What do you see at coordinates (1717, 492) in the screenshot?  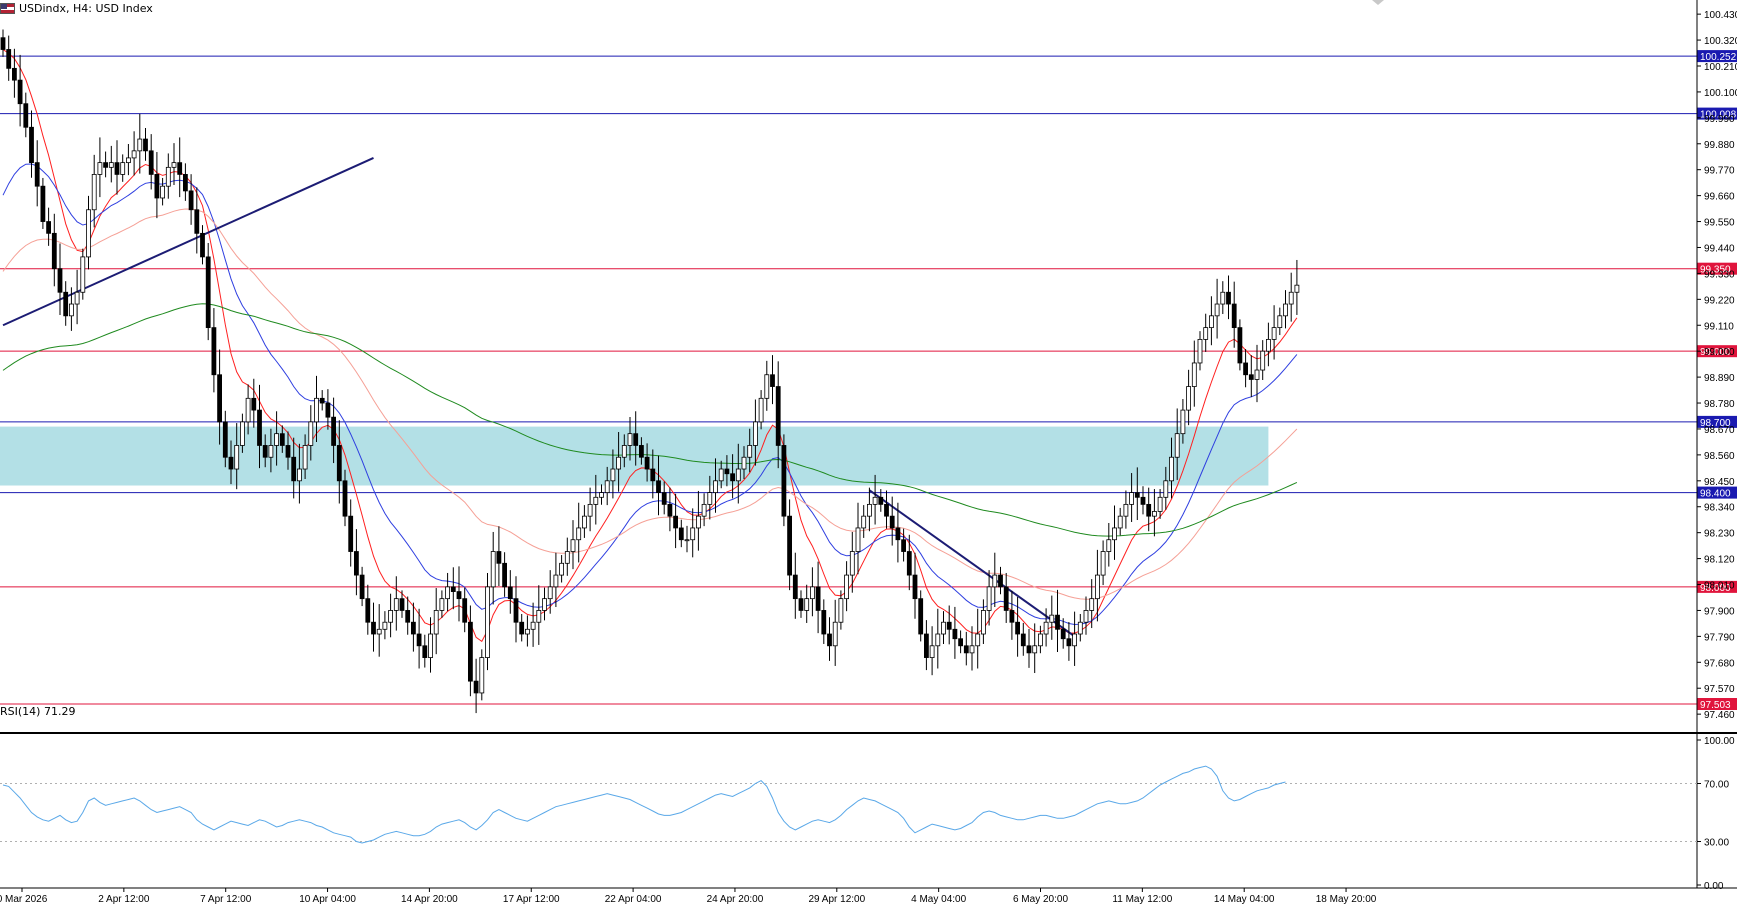 I see `level-badge-98.400` at bounding box center [1717, 492].